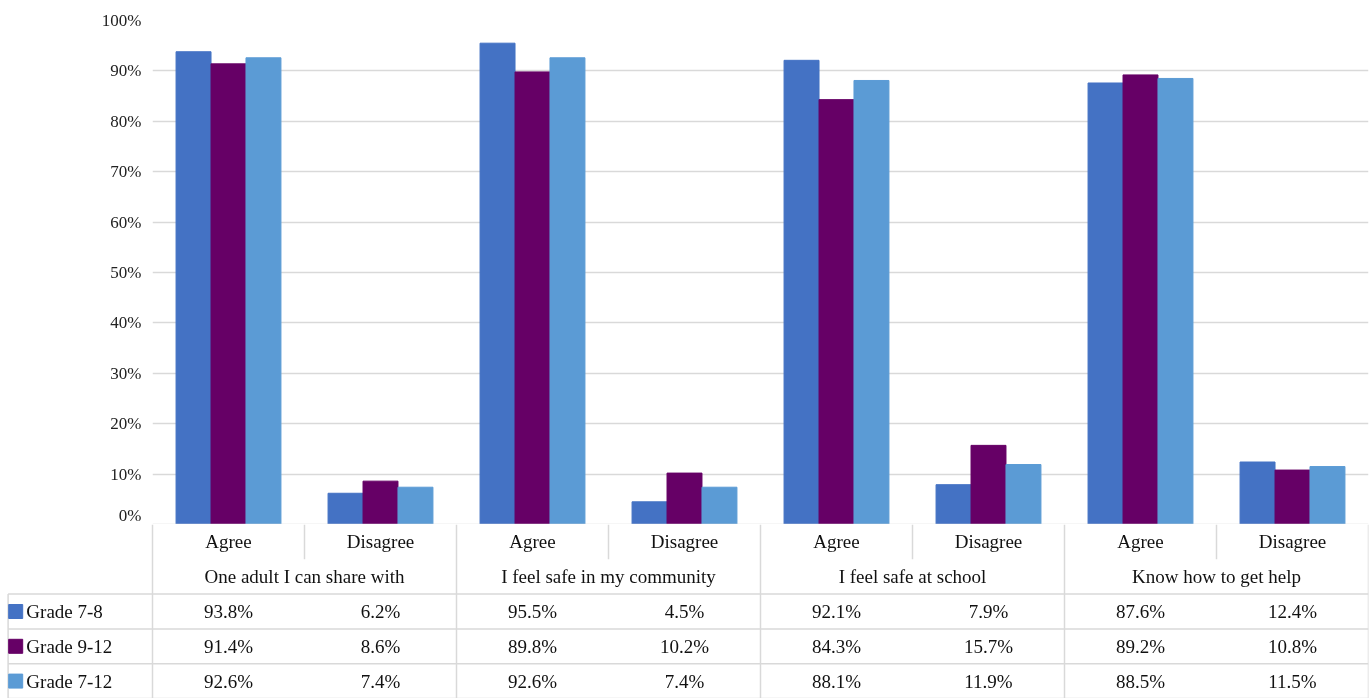 Image resolution: width=1372 pixels, height=698 pixels. I want to click on data-label: 11.5%, so click(1292, 681).